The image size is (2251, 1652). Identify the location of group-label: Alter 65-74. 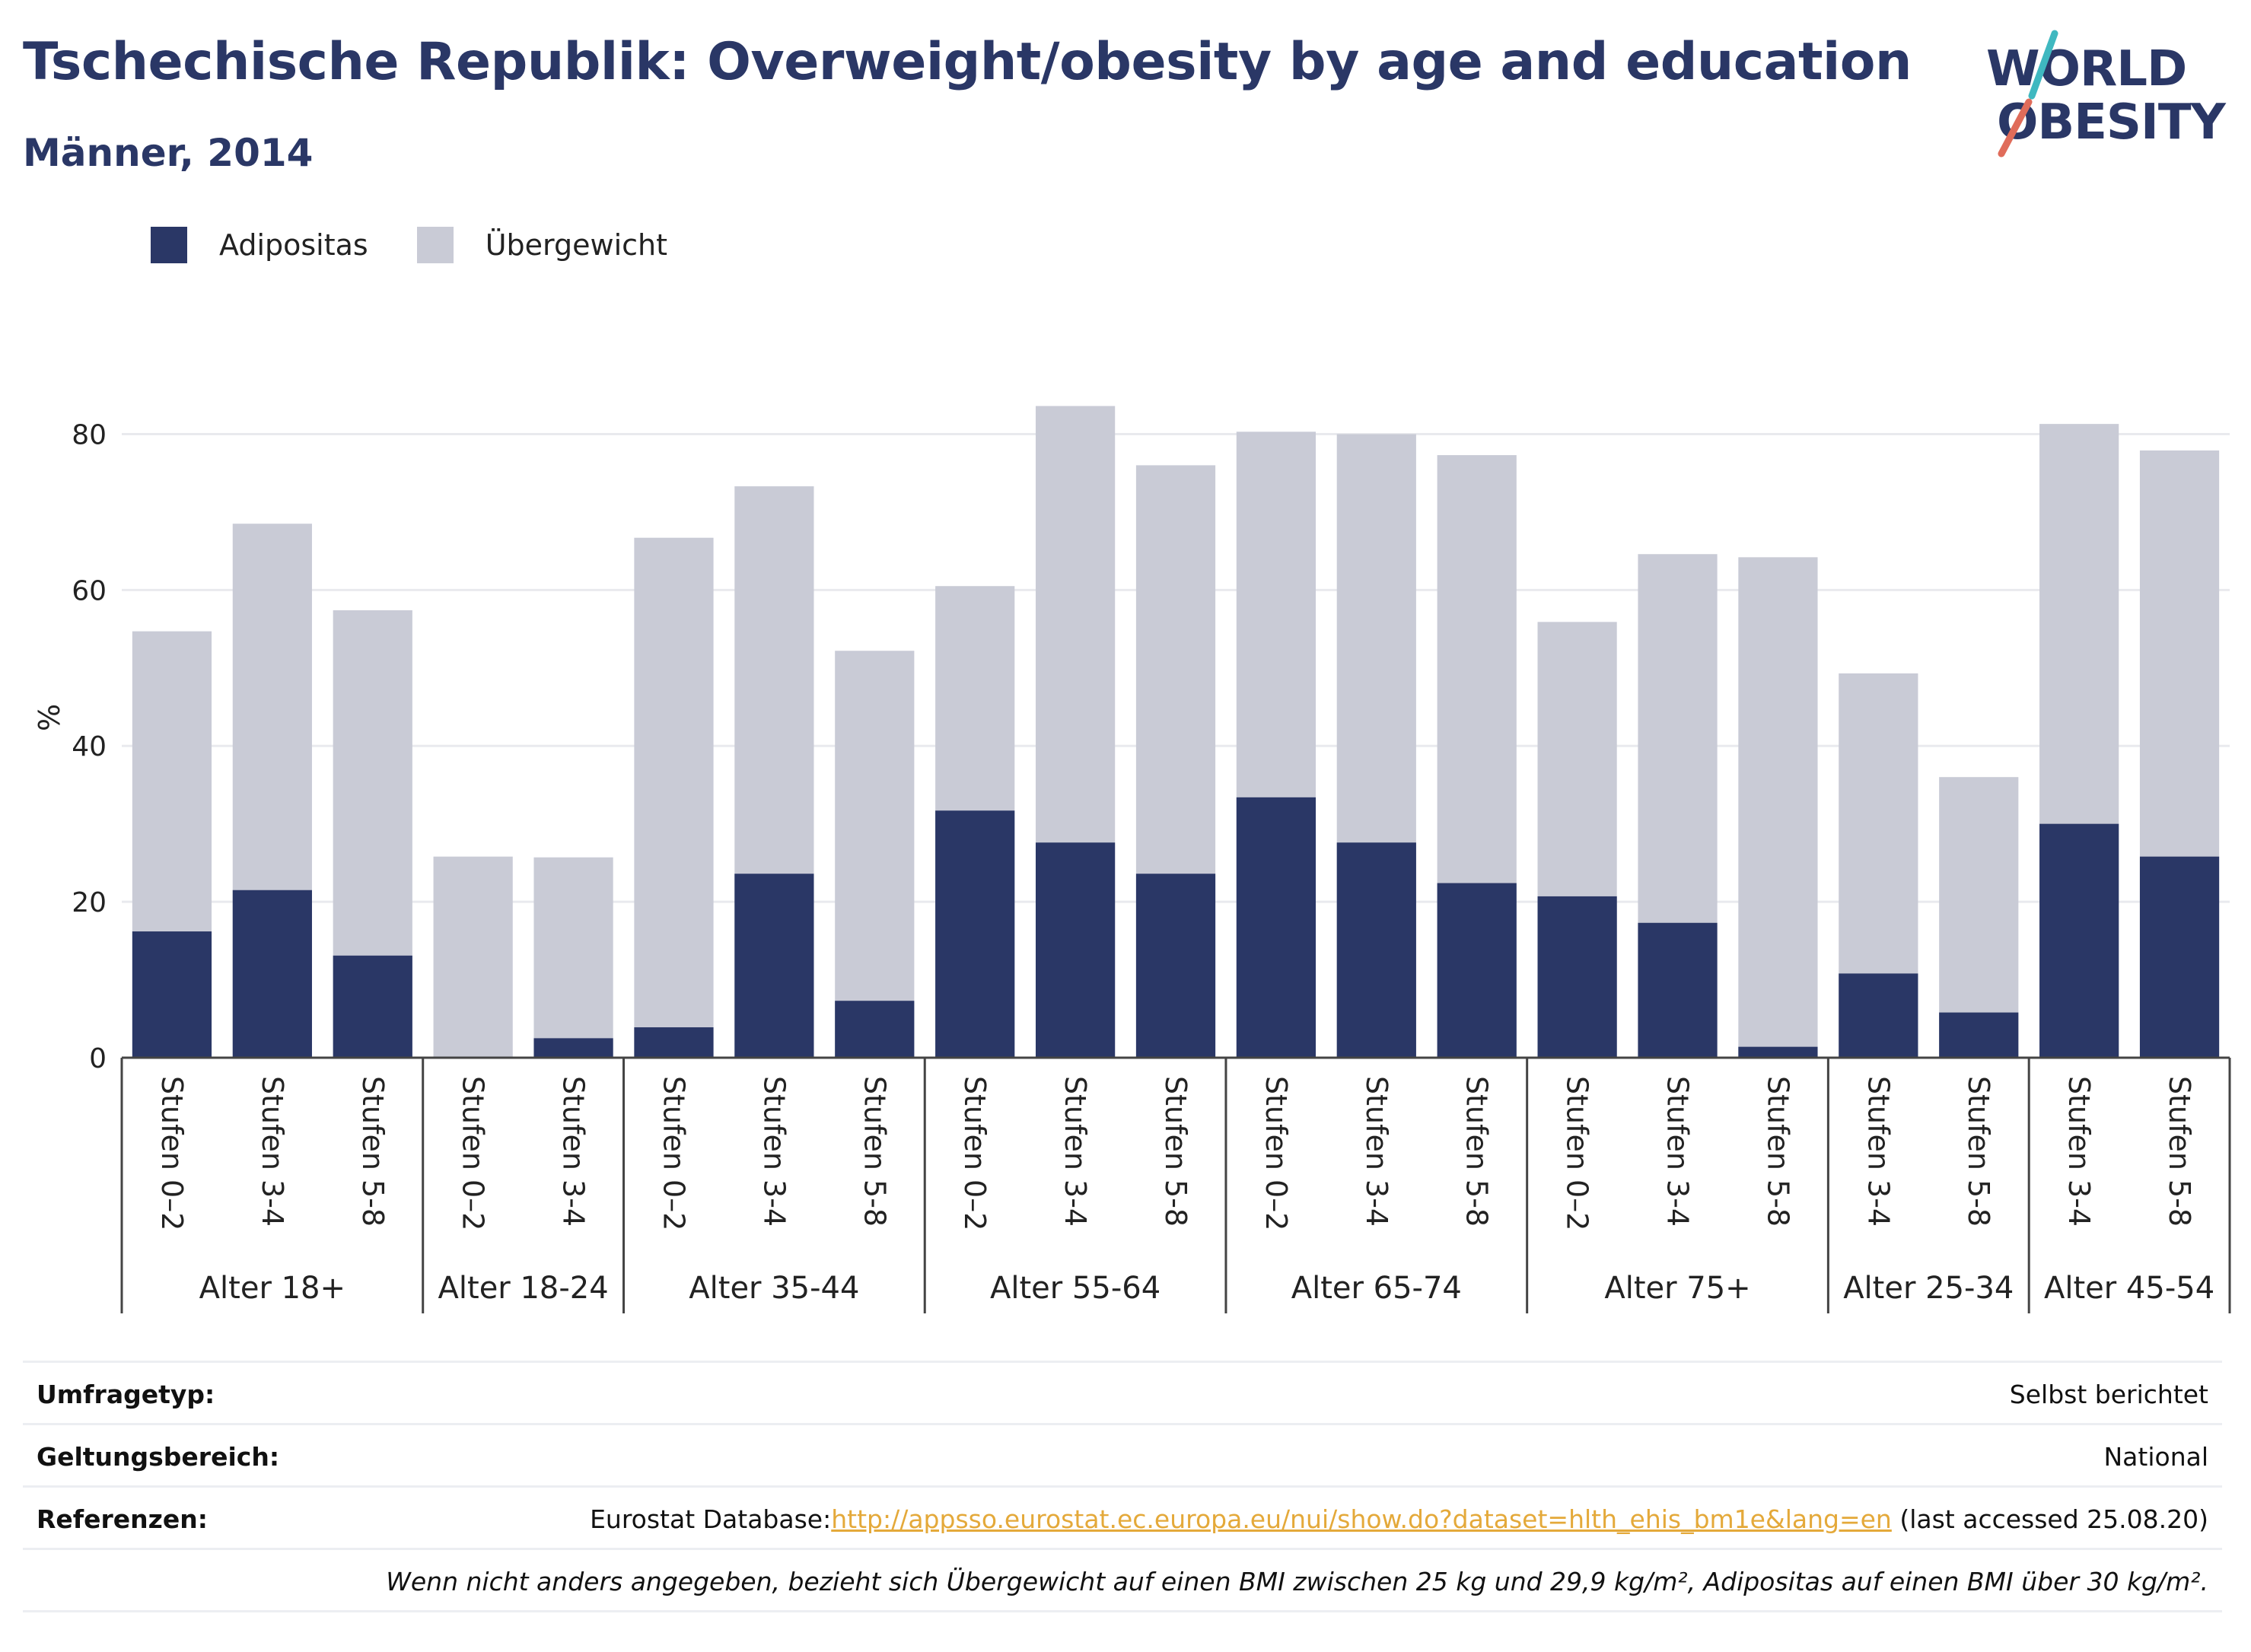
(1376, 1288).